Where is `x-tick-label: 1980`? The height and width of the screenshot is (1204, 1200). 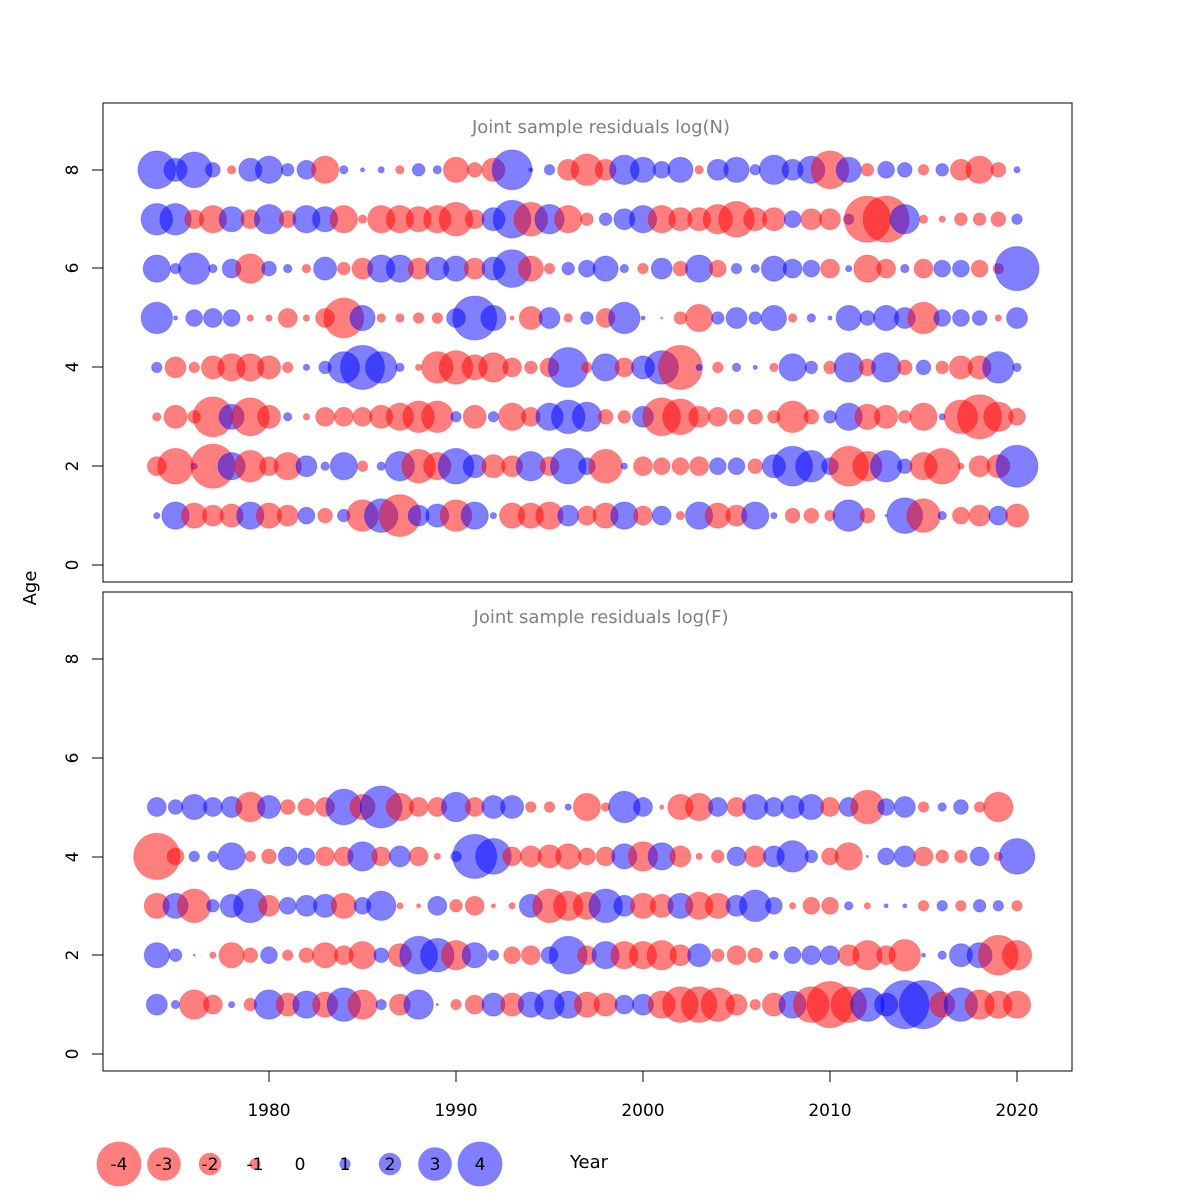 x-tick-label: 1980 is located at coordinates (268, 1111).